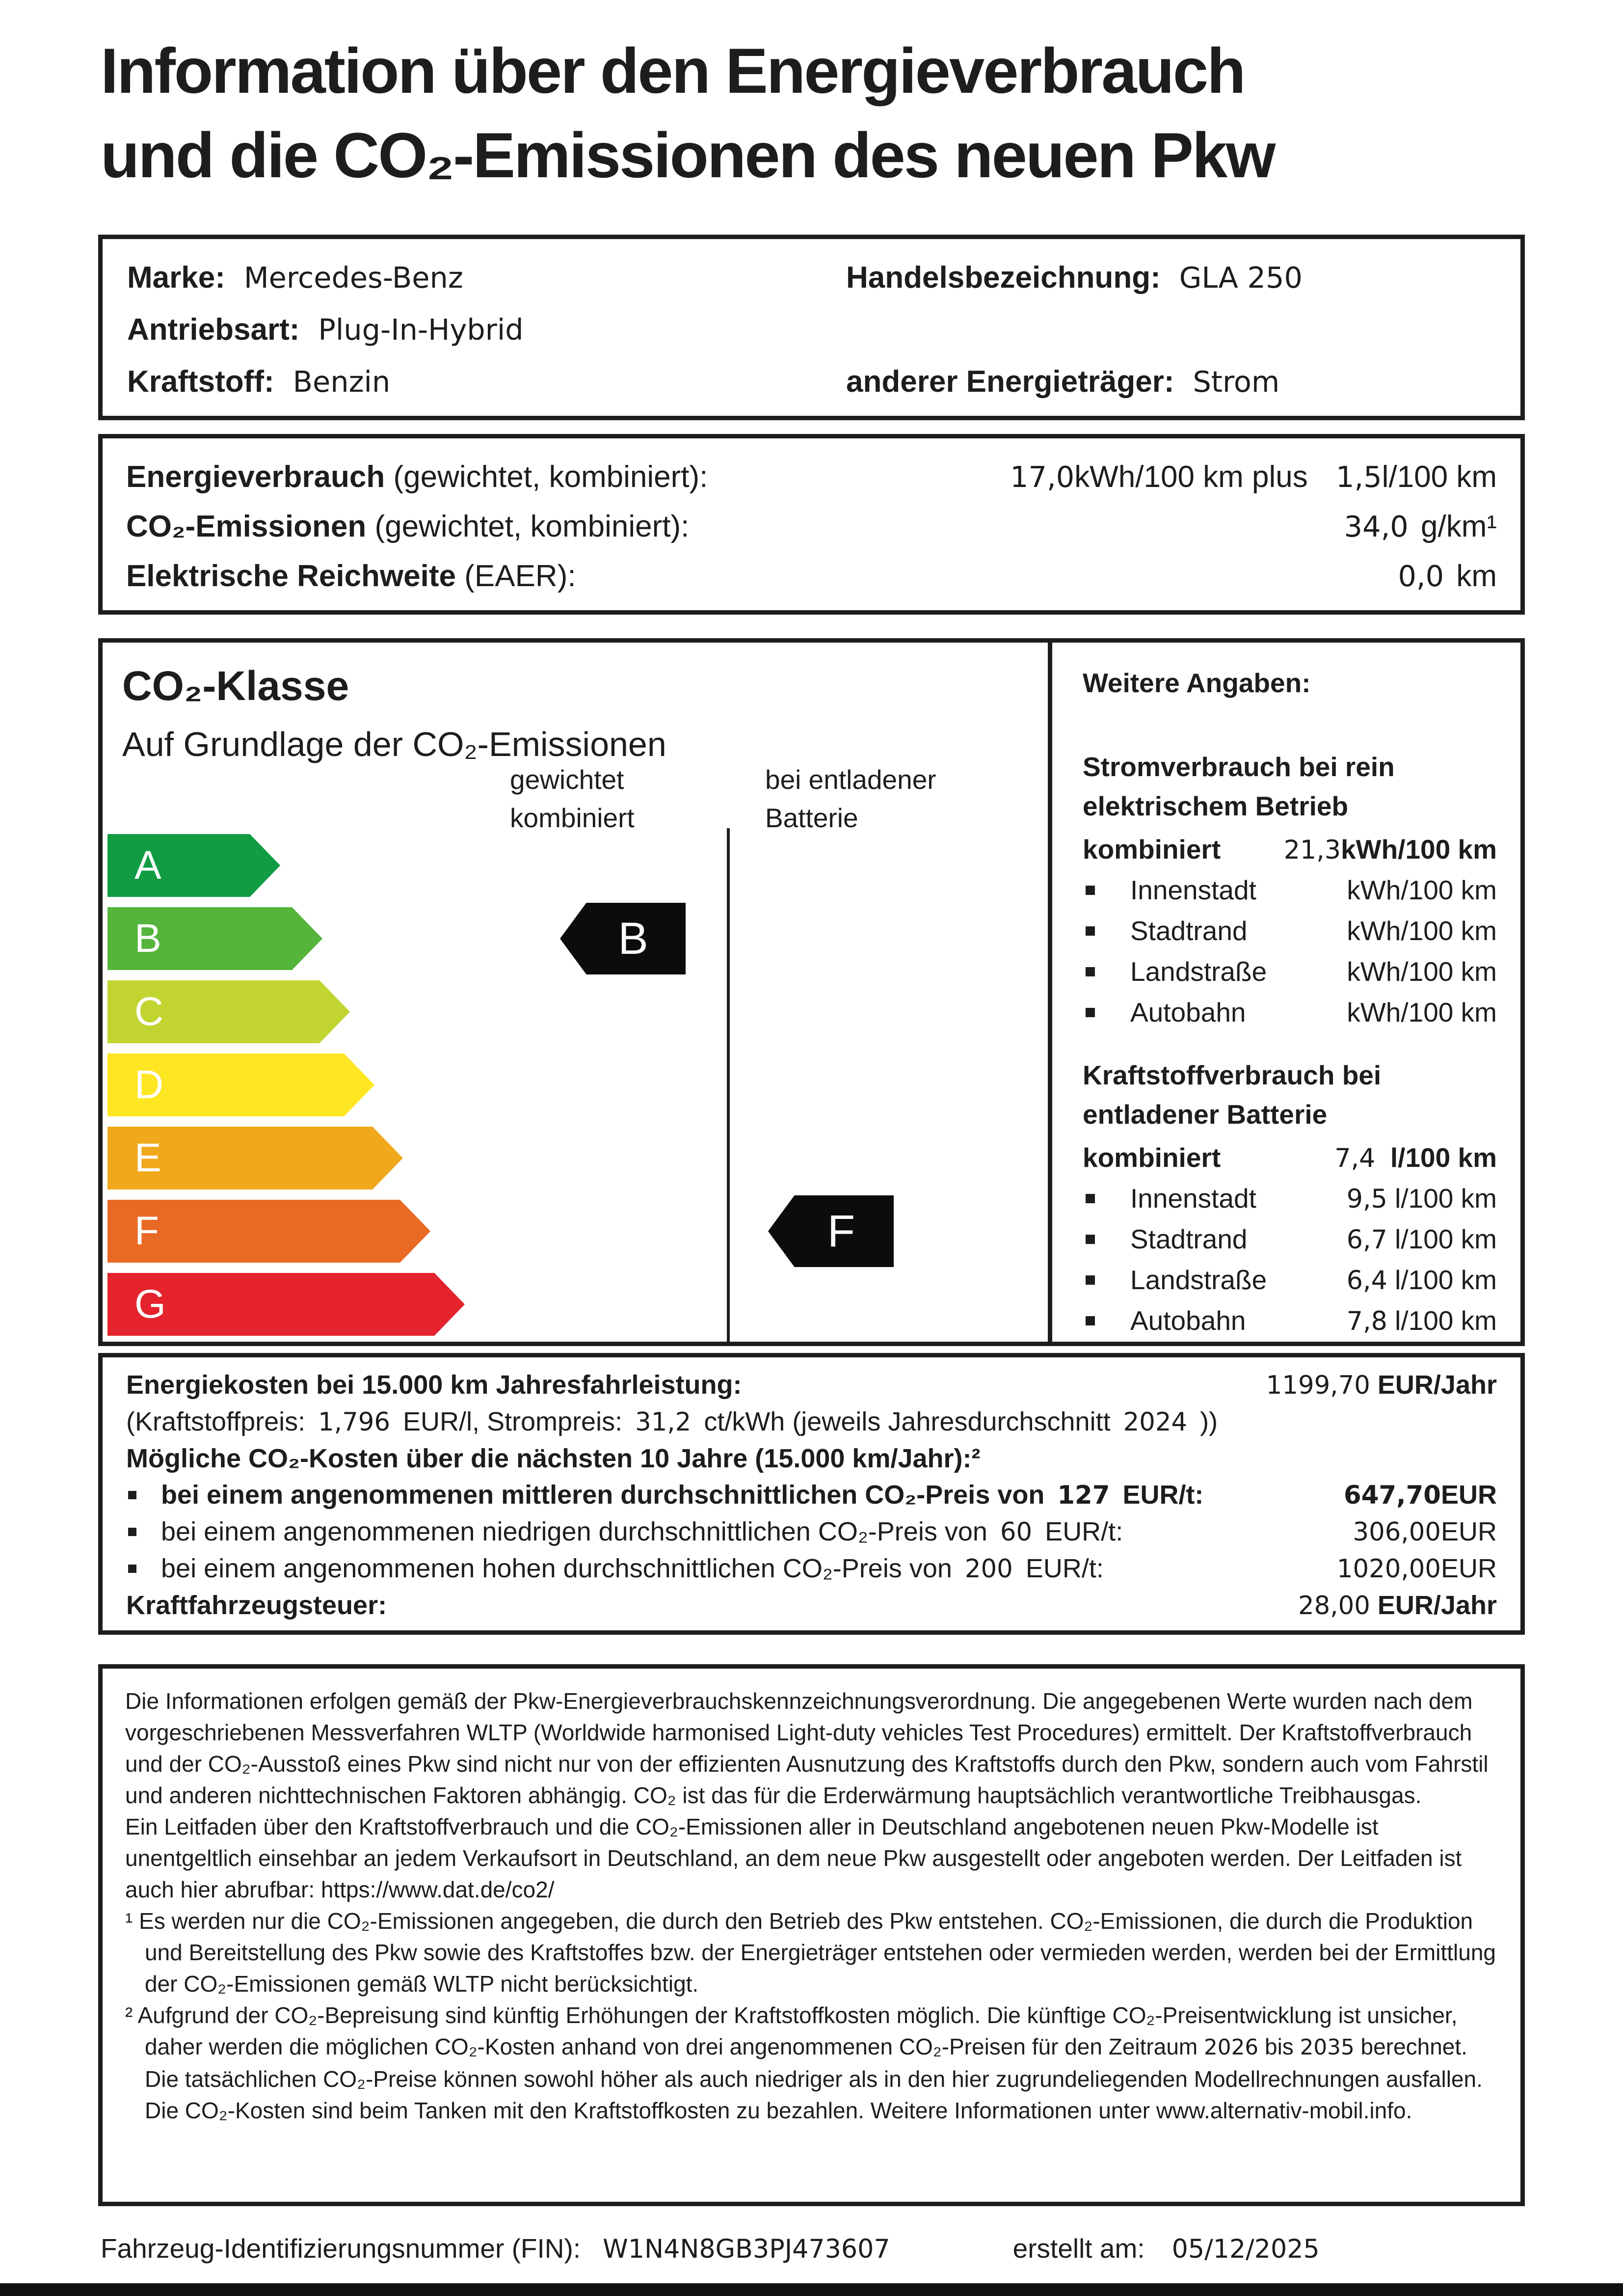 This screenshot has width=1623, height=2296. I want to click on energietraeger-value: Strom, so click(1236, 382).